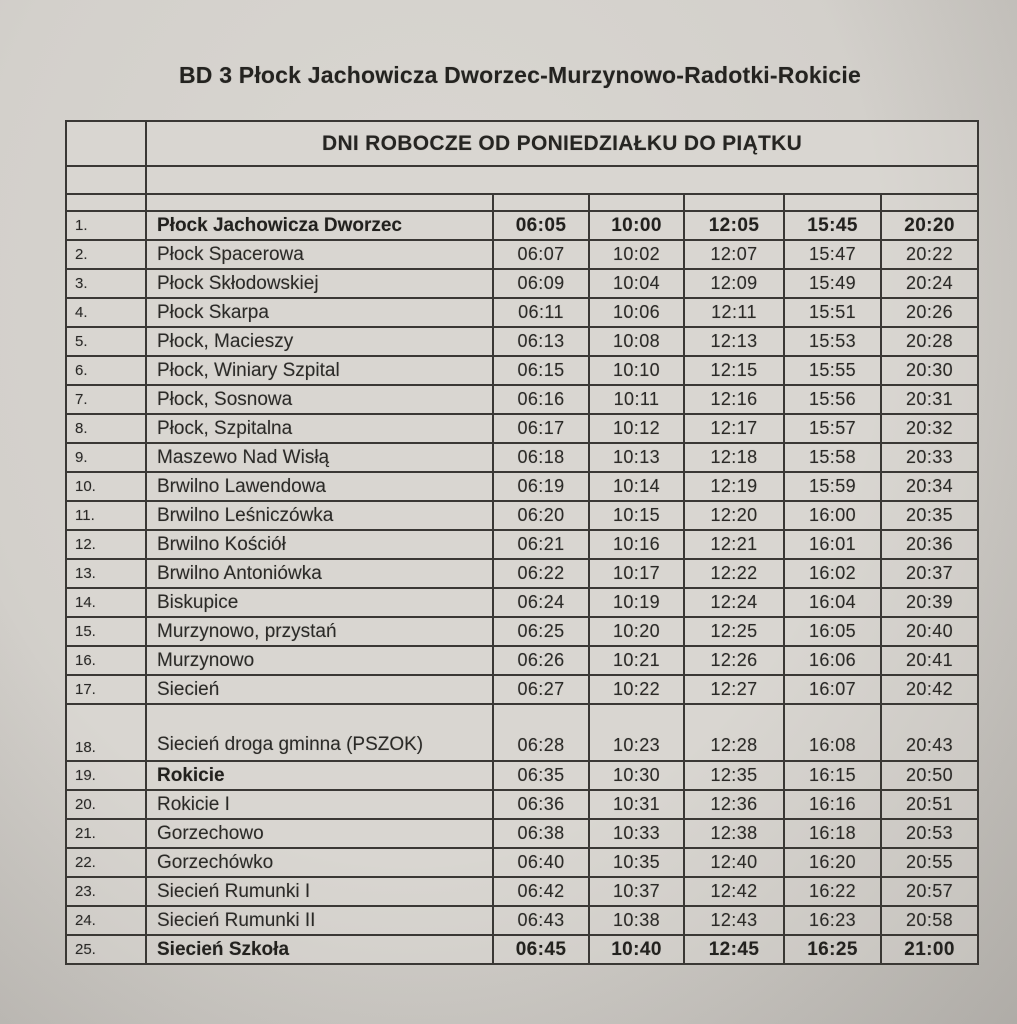 The width and height of the screenshot is (1017, 1024). Describe the element at coordinates (541, 225) in the screenshot. I see `departure-time: 06:05` at that location.